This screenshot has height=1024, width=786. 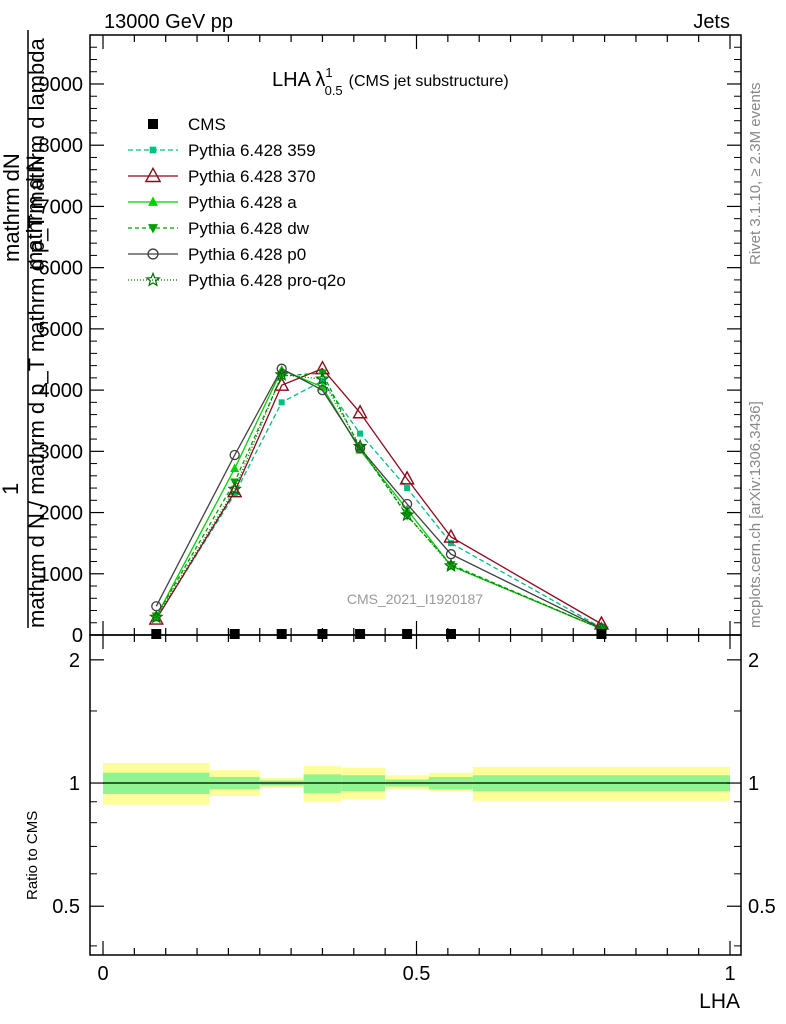 What do you see at coordinates (187, 124) in the screenshot?
I see `legend-item: CMS` at bounding box center [187, 124].